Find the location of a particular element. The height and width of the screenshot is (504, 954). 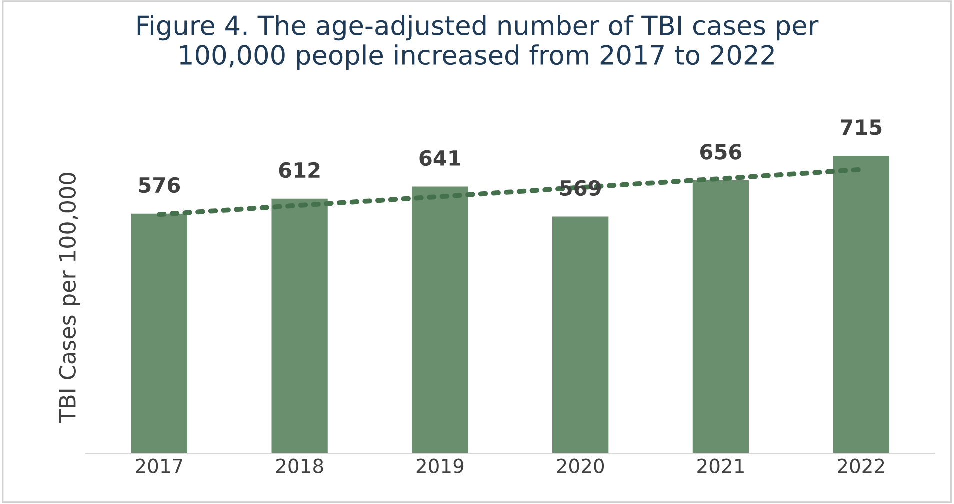

chart-title: Figure 4. The age-adjusted number of TBI cases per 100,000 people increased from 2017 to 2022 is located at coordinates (478, 42).